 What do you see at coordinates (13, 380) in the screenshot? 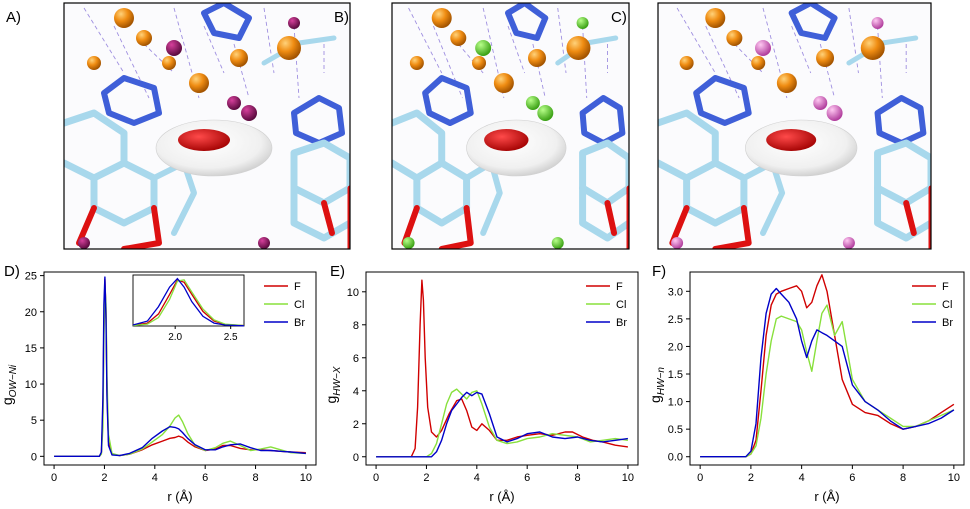
I see `y-axis-label-sub: OW−Ni` at bounding box center [13, 380].